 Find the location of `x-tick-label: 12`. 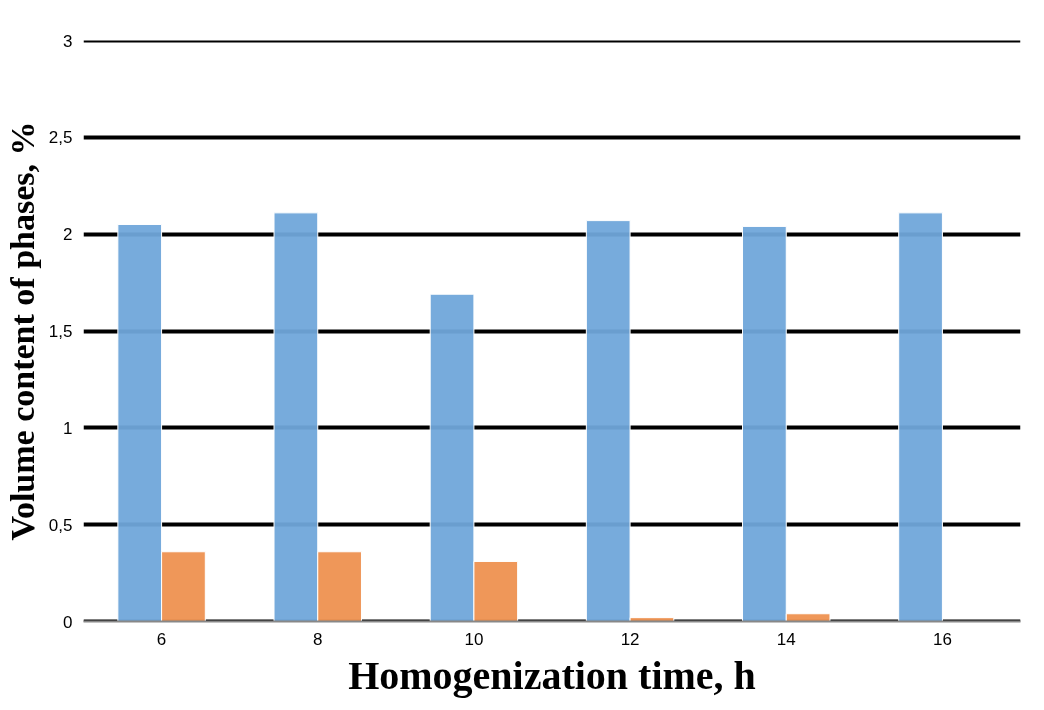

x-tick-label: 12 is located at coordinates (630, 639).